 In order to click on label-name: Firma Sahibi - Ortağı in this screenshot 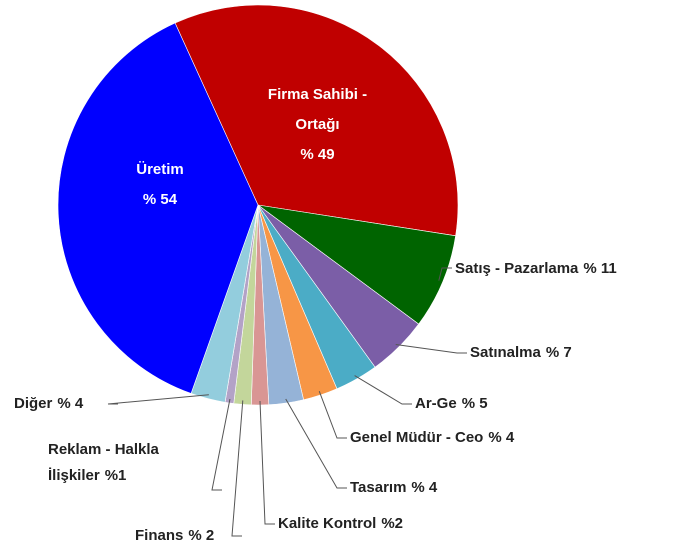, I will do `click(317, 109)`.